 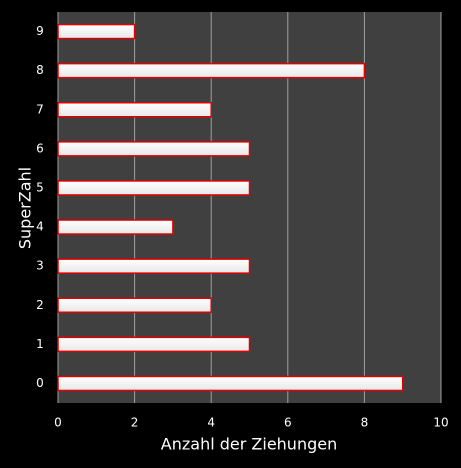 What do you see at coordinates (440, 423) in the screenshot?
I see `x-tick-label: 10` at bounding box center [440, 423].